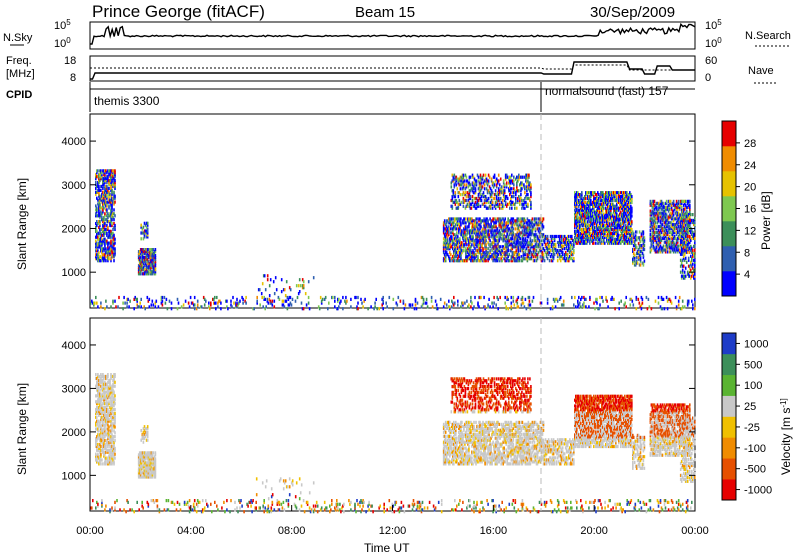  Describe the element at coordinates (469, 185) in the screenshot. I see `power-cell-2079` at that location.